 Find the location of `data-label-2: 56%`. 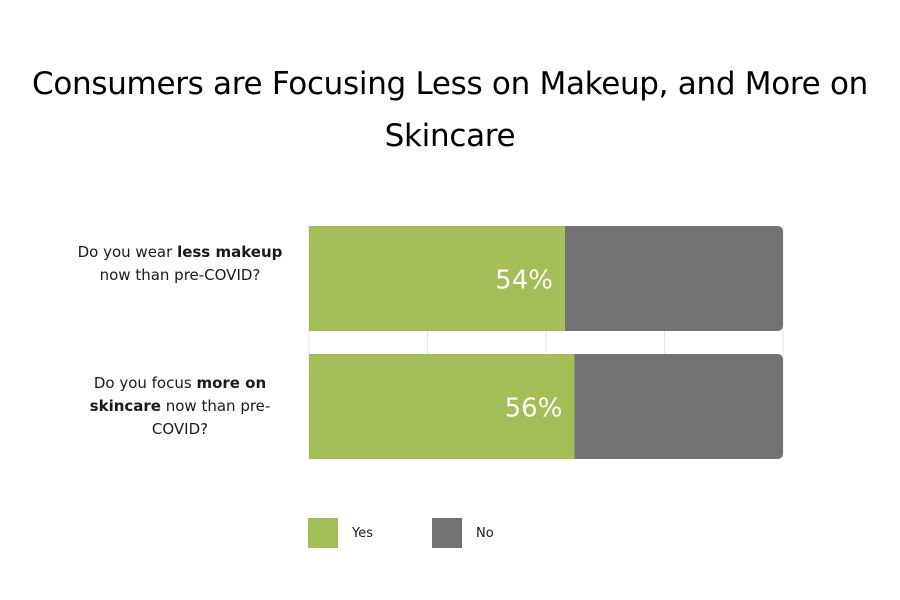

data-label-2: 56% is located at coordinates (534, 409).